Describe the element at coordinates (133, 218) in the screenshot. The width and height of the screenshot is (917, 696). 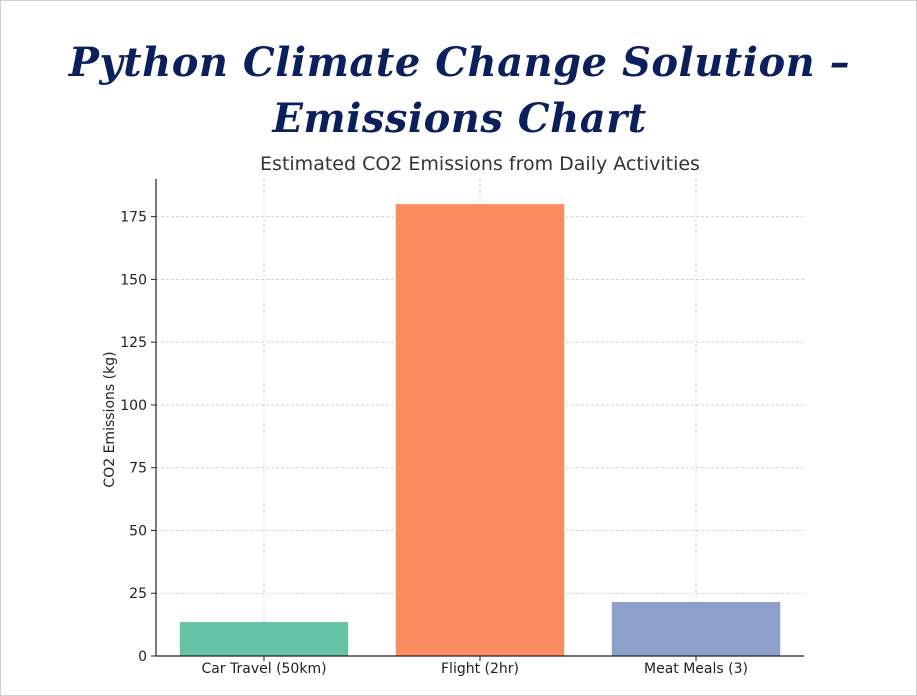
I see `y-tick-label: 175` at that location.